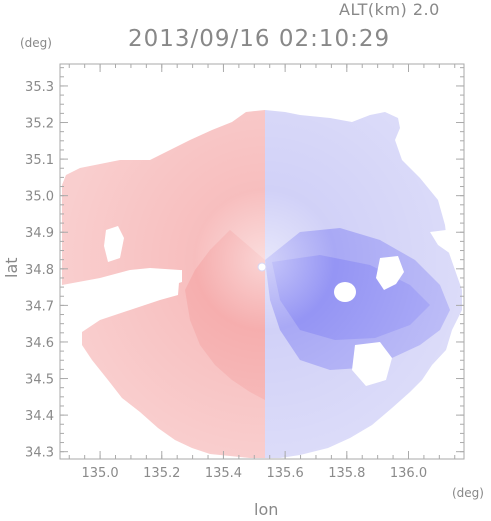 The height and width of the screenshot is (521, 491). Describe the element at coordinates (389, 9) in the screenshot. I see `altitude-label: ALT(km) 2.0` at that location.